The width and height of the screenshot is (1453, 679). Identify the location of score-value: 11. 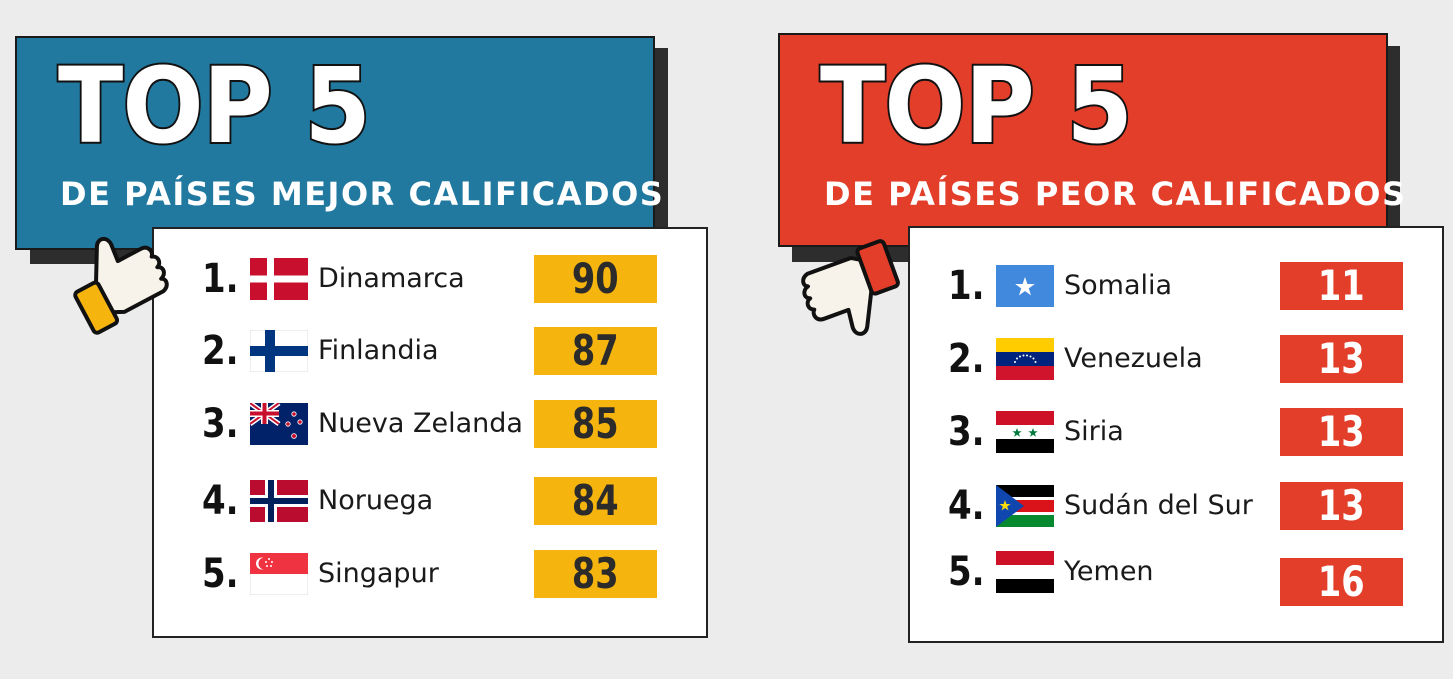
(1341, 285).